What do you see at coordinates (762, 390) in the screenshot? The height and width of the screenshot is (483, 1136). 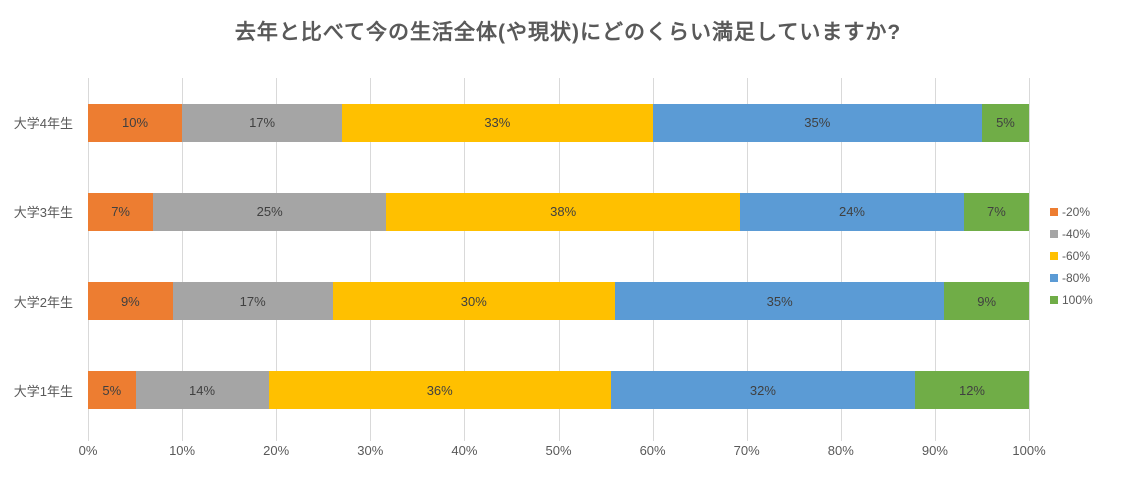 I see `bar-segment: 32%` at bounding box center [762, 390].